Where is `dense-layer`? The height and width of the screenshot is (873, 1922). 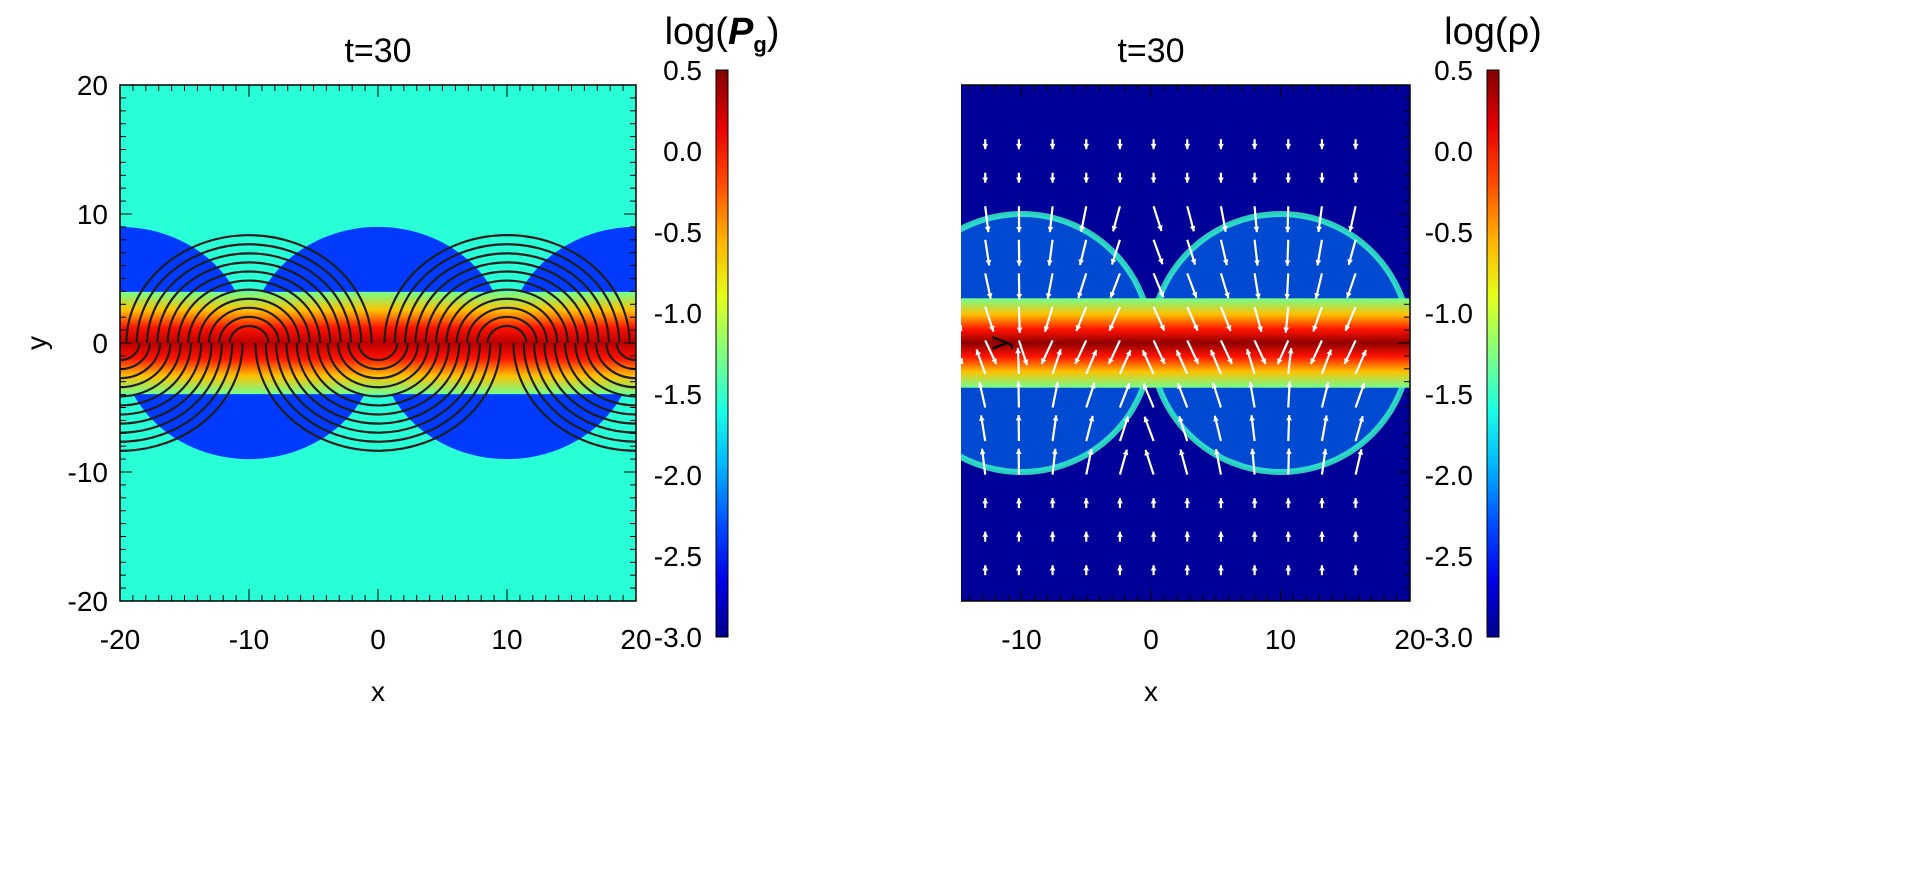 dense-layer is located at coordinates (1185, 342).